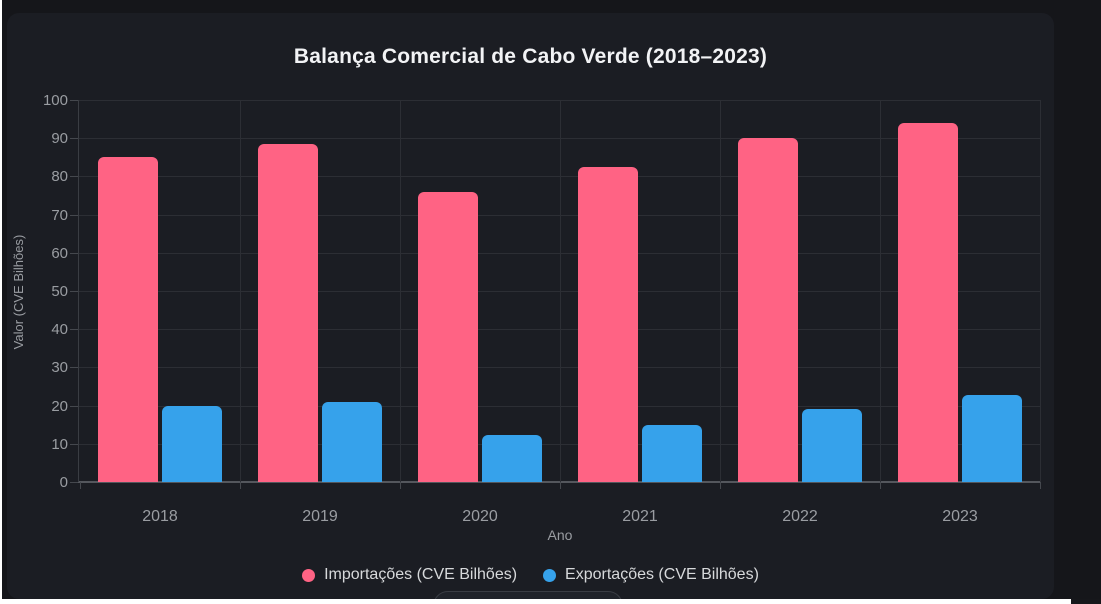 This screenshot has height=604, width=1101. What do you see at coordinates (59, 291) in the screenshot?
I see `y-tick-label: 50` at bounding box center [59, 291].